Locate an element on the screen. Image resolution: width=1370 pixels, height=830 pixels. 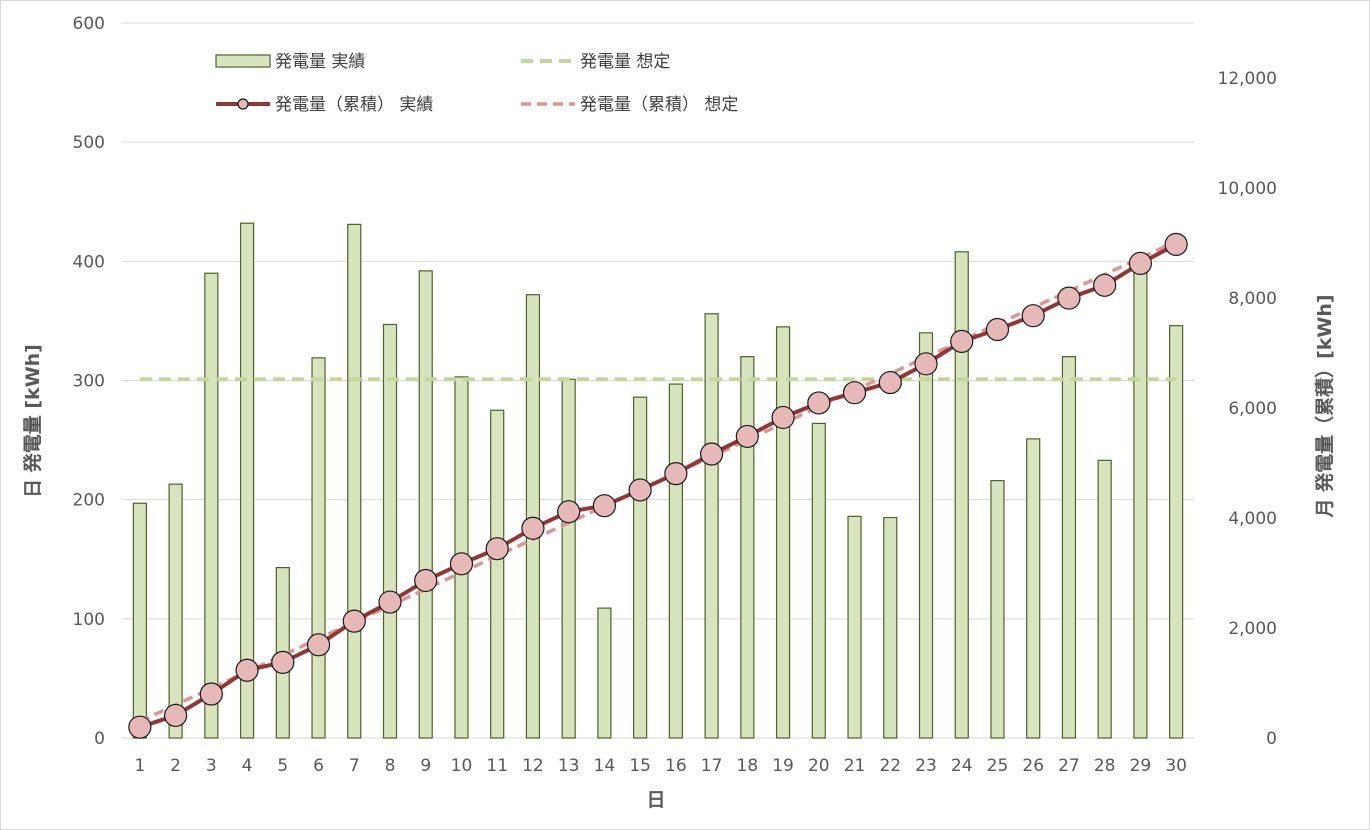
x-tick-label: 3 is located at coordinates (211, 766).